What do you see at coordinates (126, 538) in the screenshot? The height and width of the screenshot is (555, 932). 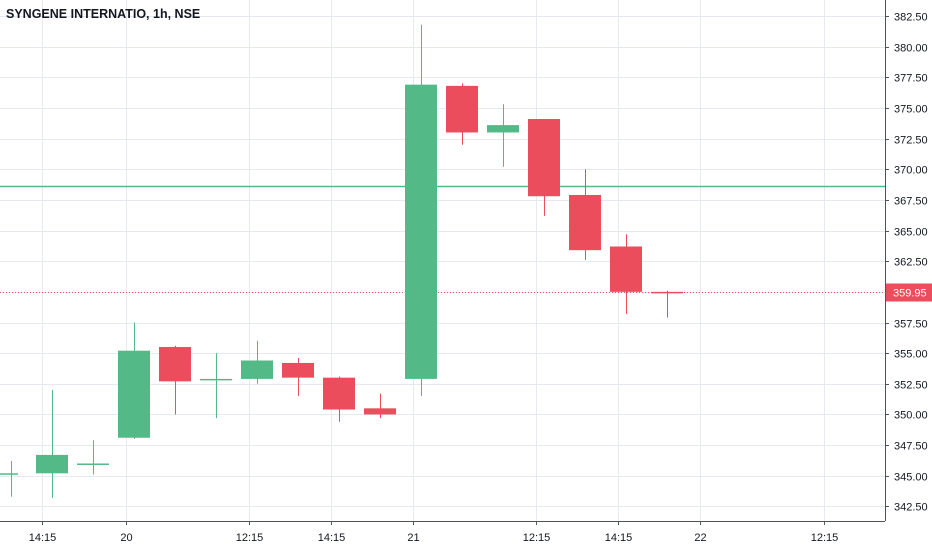 I see `x-tick-label: 20` at bounding box center [126, 538].